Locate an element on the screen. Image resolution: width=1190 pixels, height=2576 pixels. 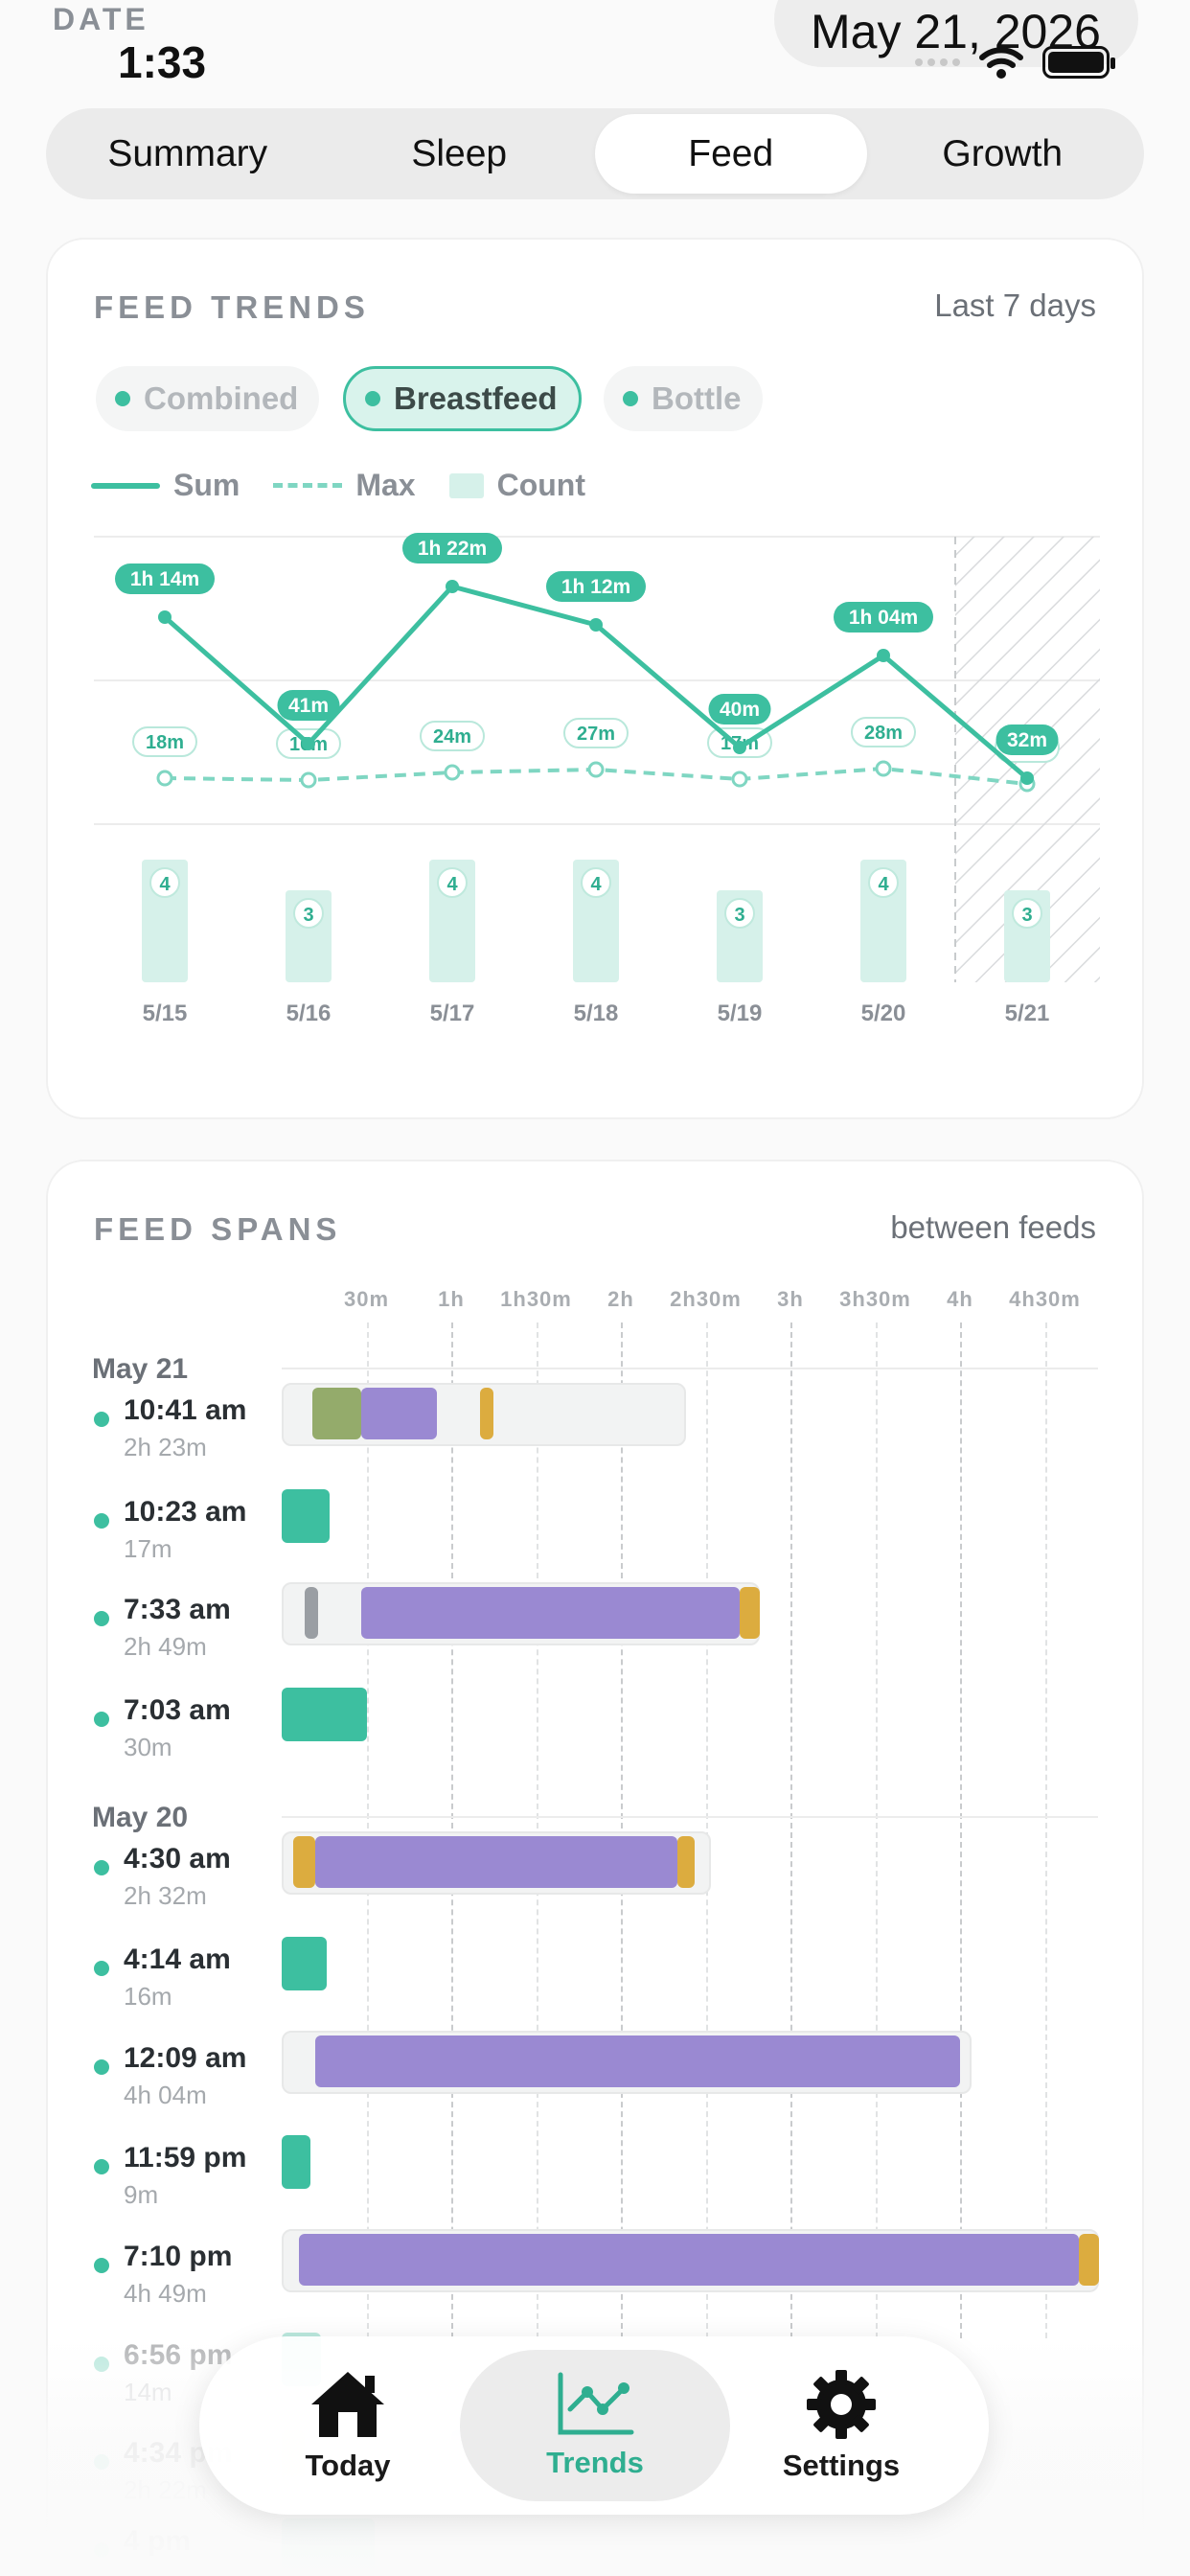
filter-label: Combined is located at coordinates (222, 398).